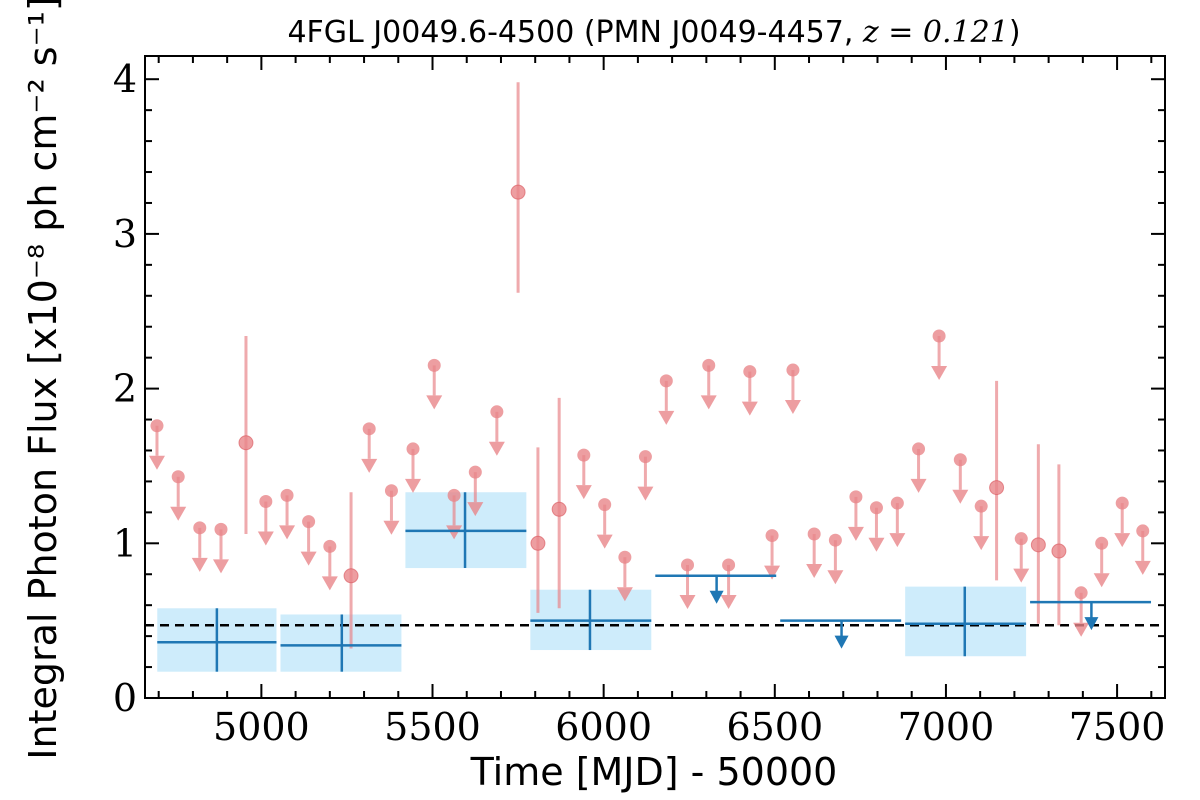 This screenshot has height=800, width=1200. Describe the element at coordinates (654, 772) in the screenshot. I see `x-axis-label: Time [MJD] - 50000` at that location.